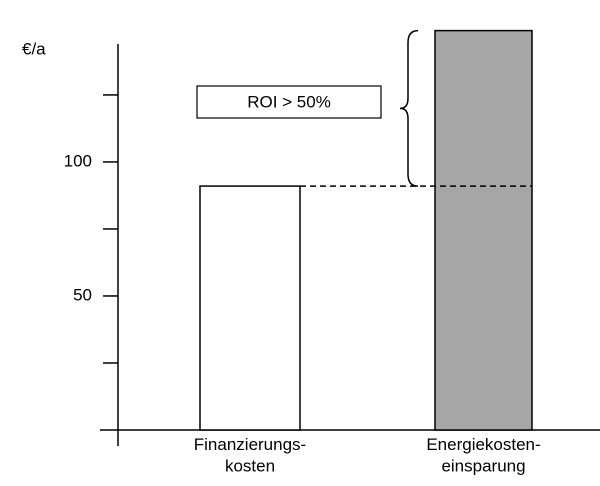 The height and width of the screenshot is (486, 600). Describe the element at coordinates (483, 455) in the screenshot. I see `x-tick-label: Energiekosten-einsparung` at that location.